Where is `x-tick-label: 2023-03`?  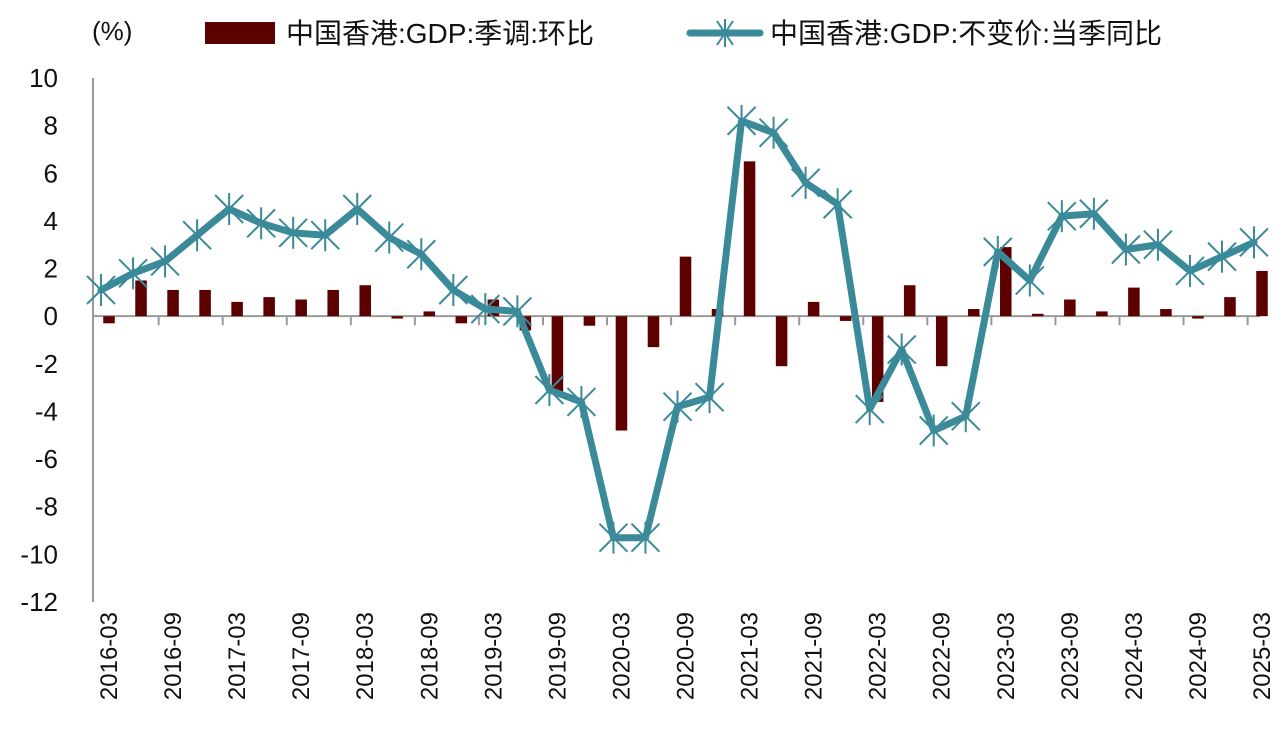 x-tick-label: 2023-03 is located at coordinates (1006, 656).